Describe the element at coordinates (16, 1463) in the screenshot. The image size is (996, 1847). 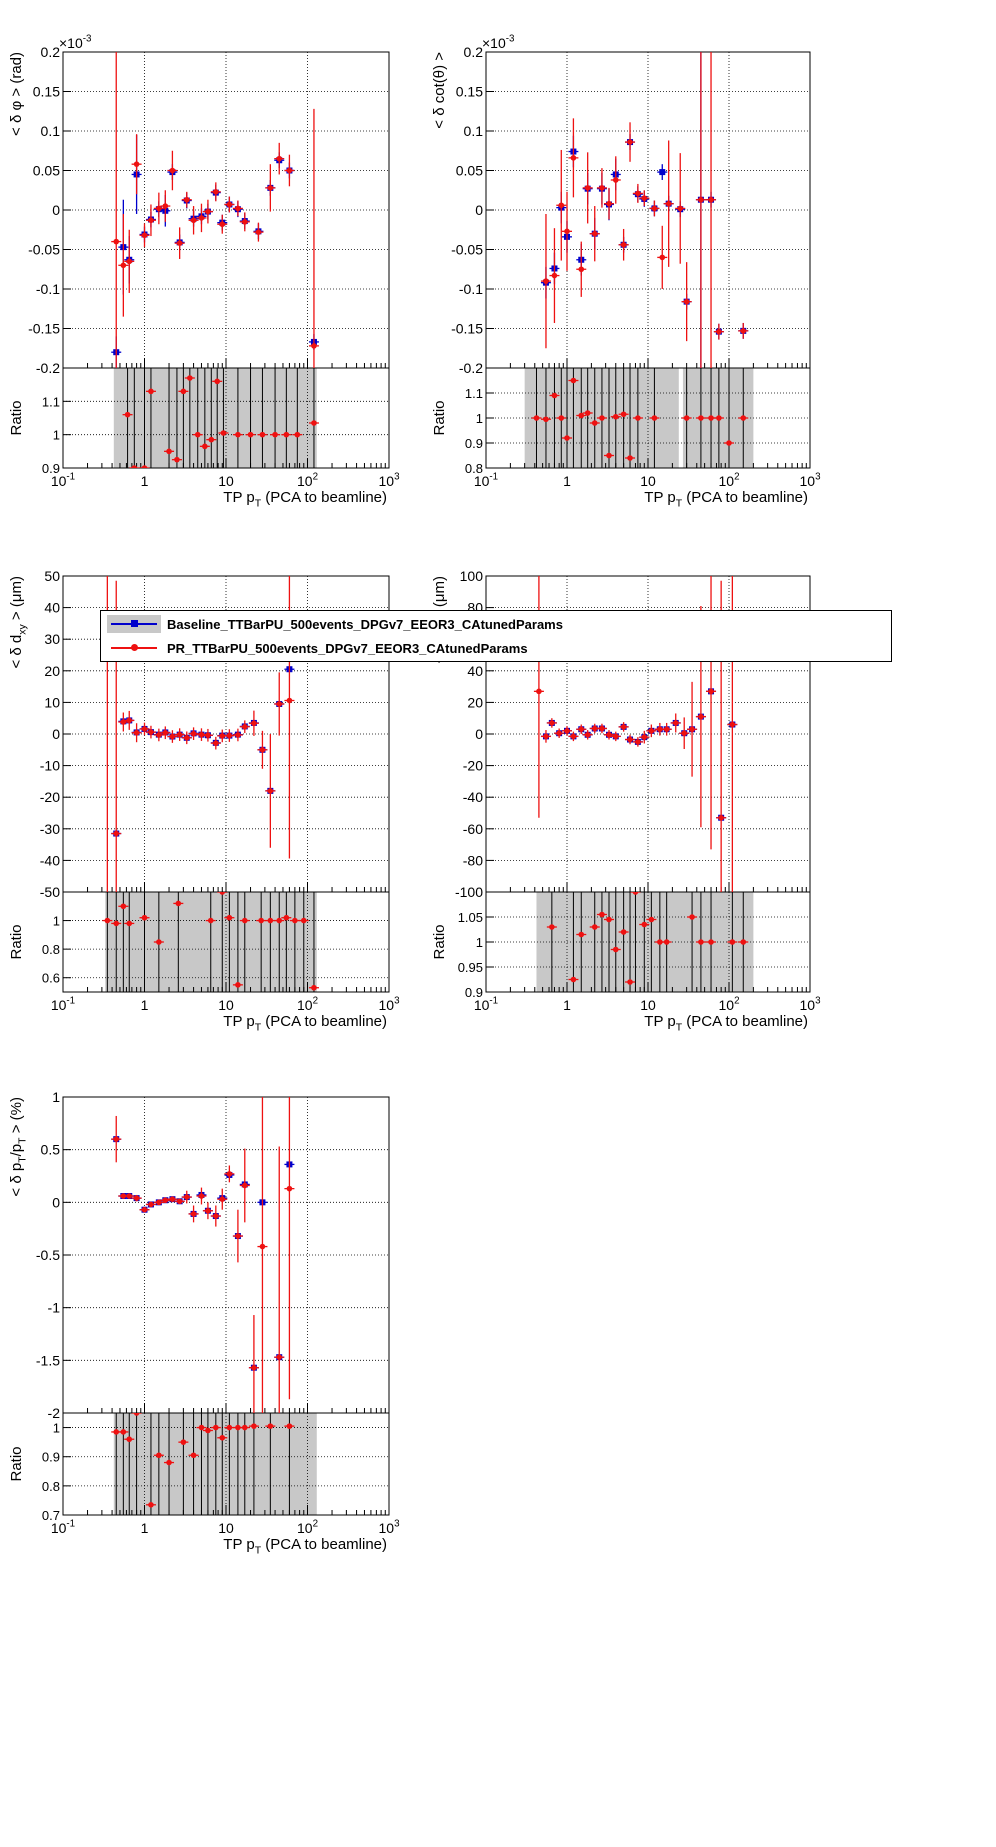
I see `ratio-axis-label: Ratio` at that location.